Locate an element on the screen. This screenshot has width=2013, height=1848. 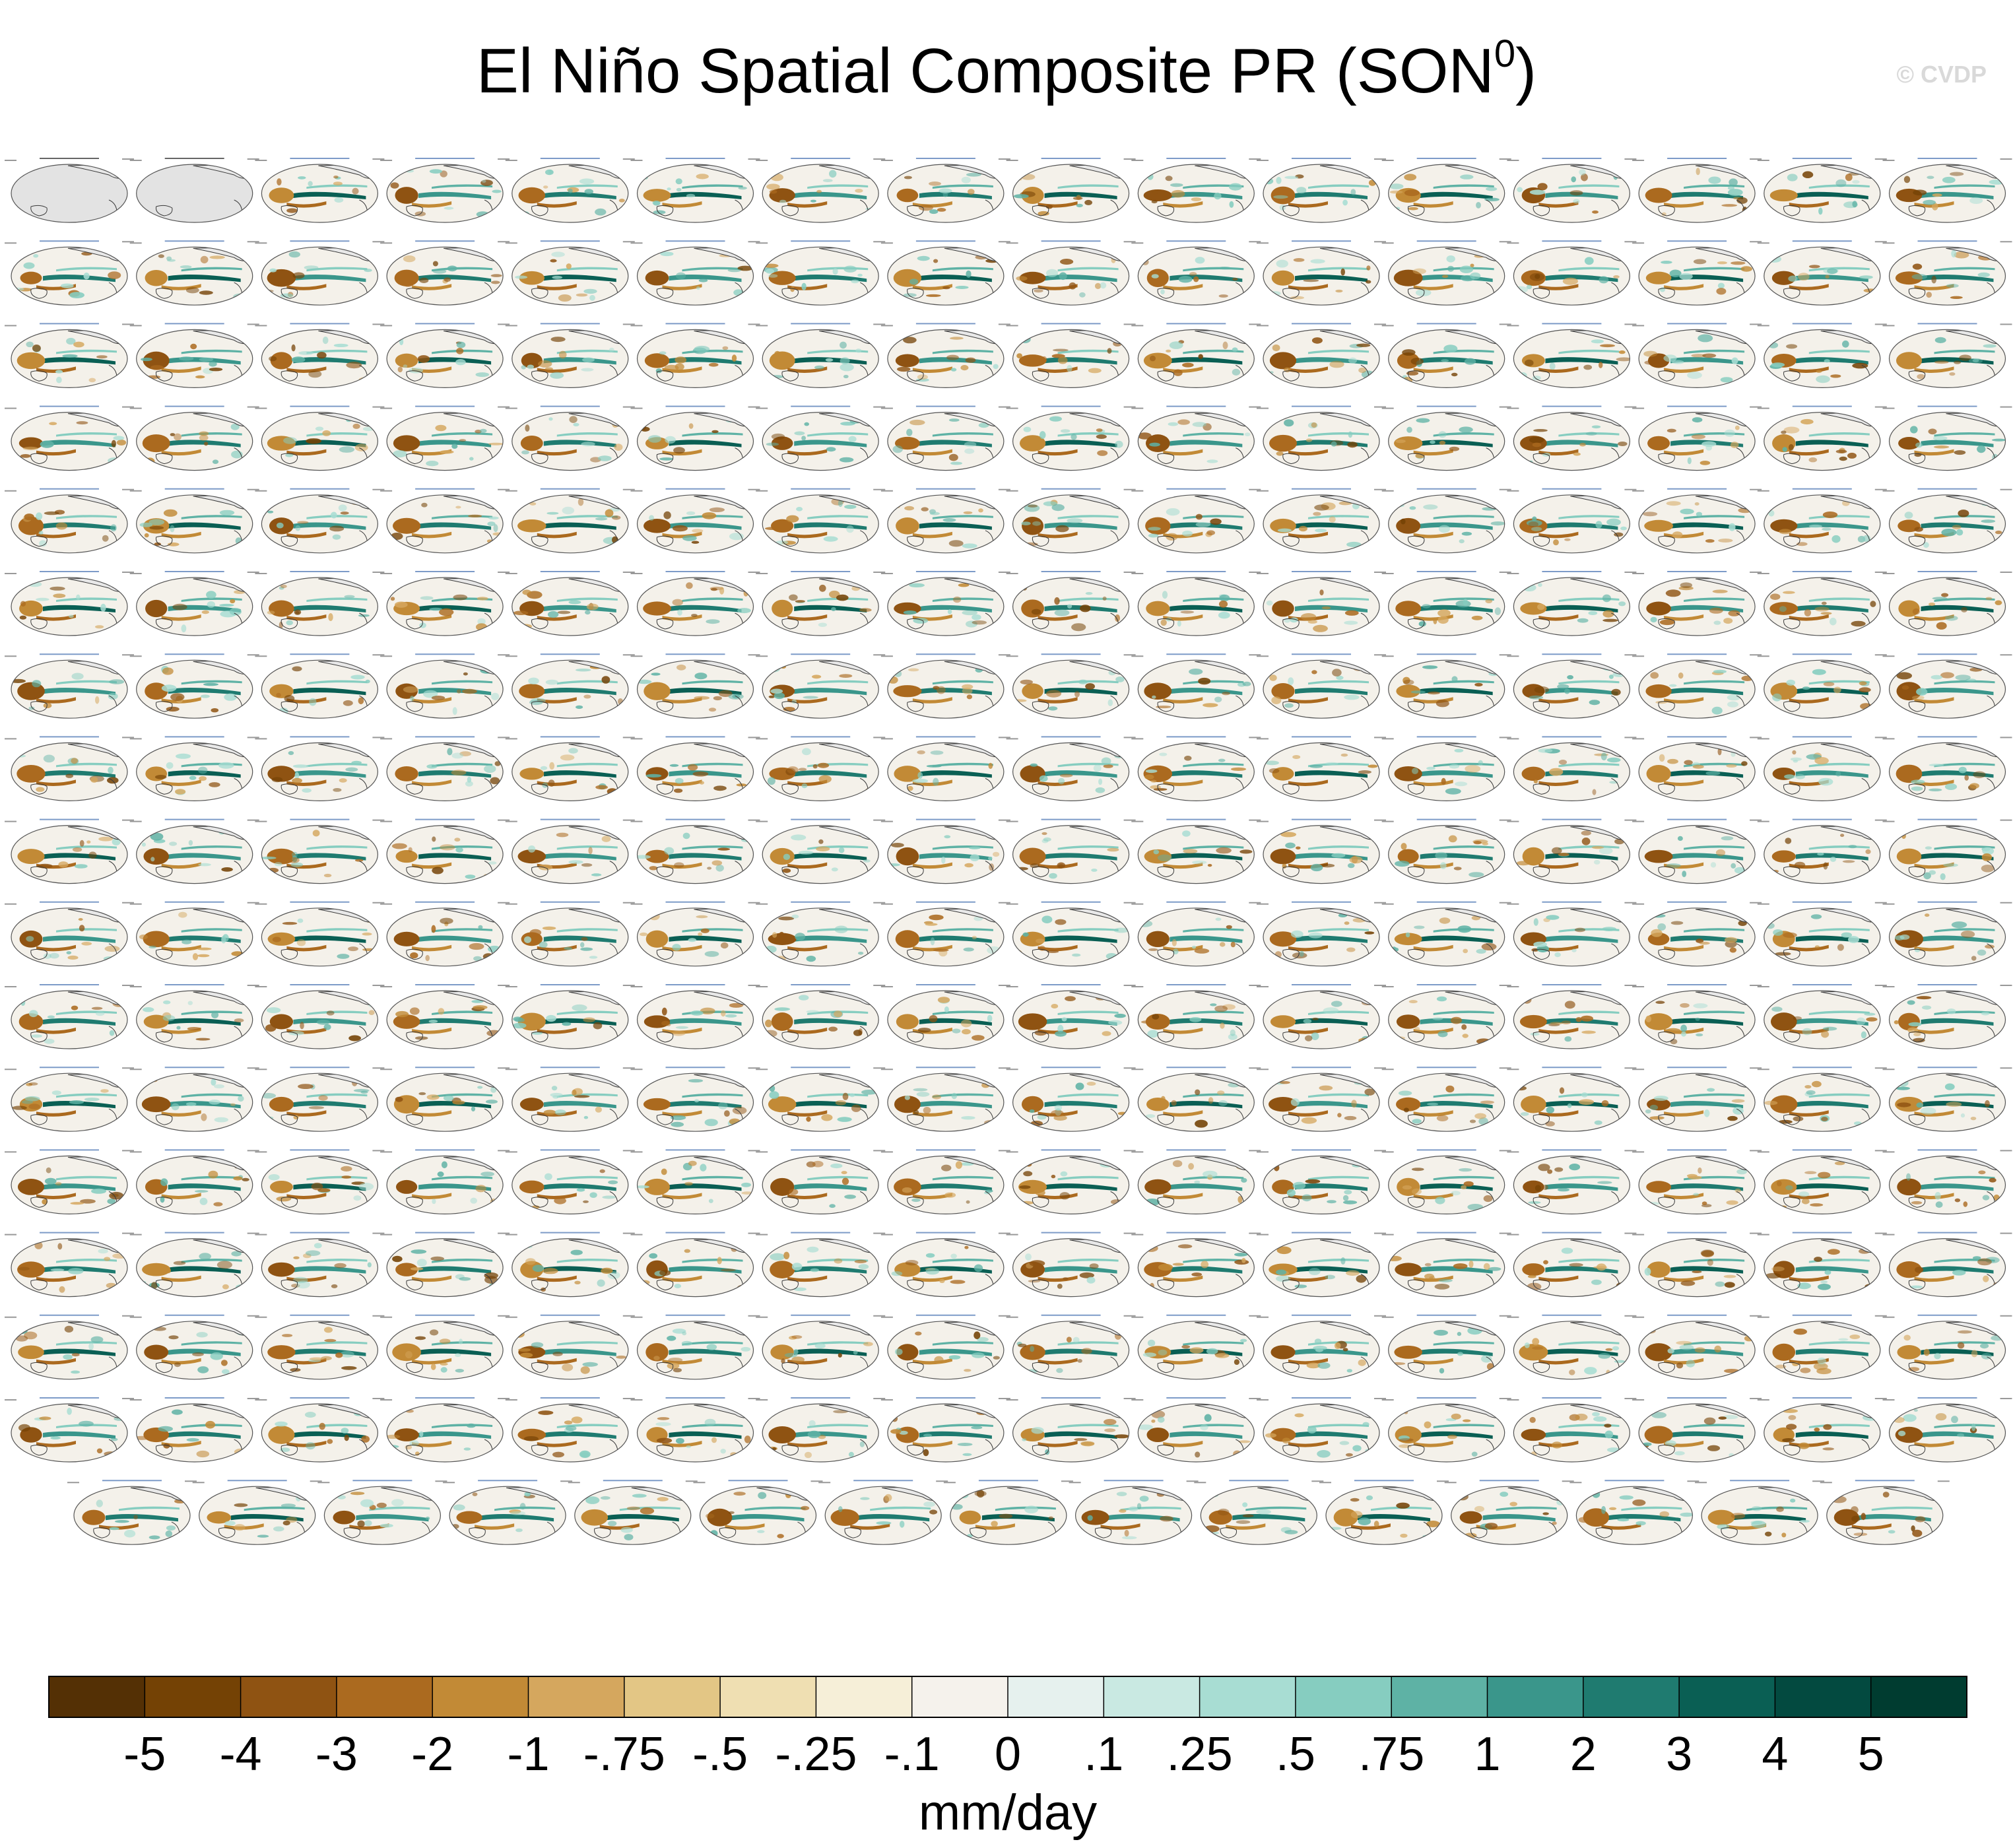
colorbar-tick-label: 5 is located at coordinates (1871, 1755).